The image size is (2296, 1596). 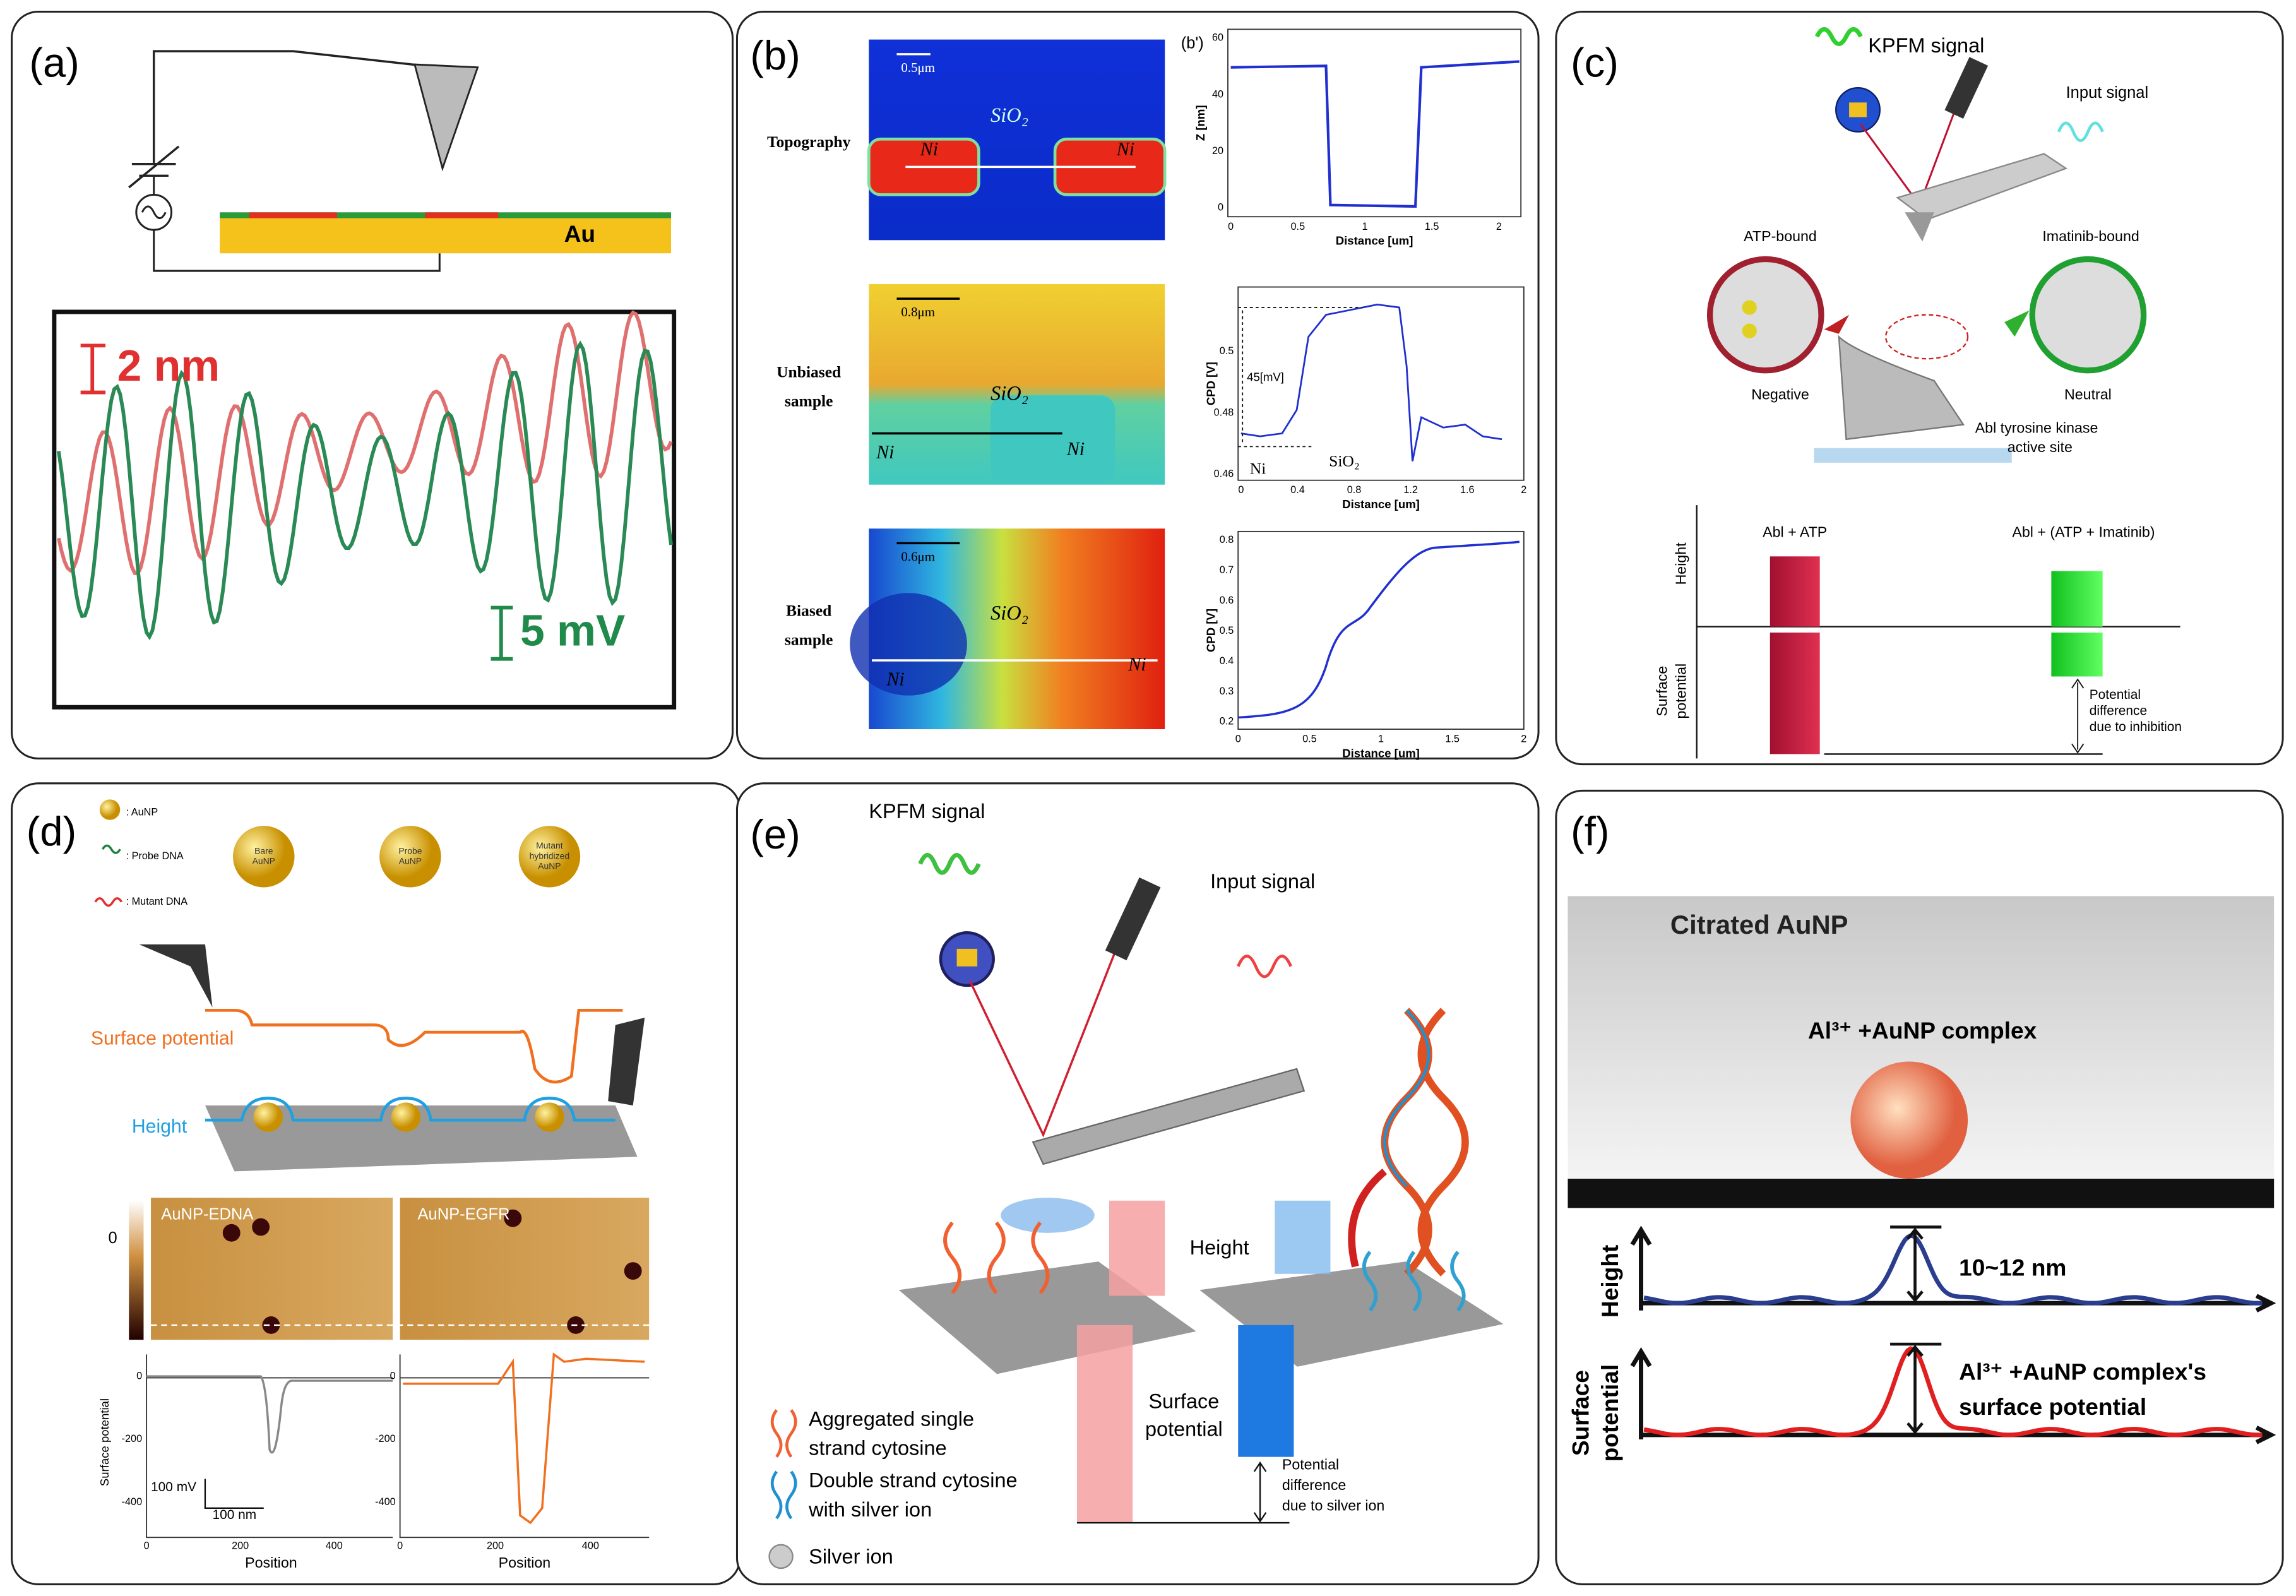 What do you see at coordinates (1184, 1429) in the screenshot?
I see `label: potential` at bounding box center [1184, 1429].